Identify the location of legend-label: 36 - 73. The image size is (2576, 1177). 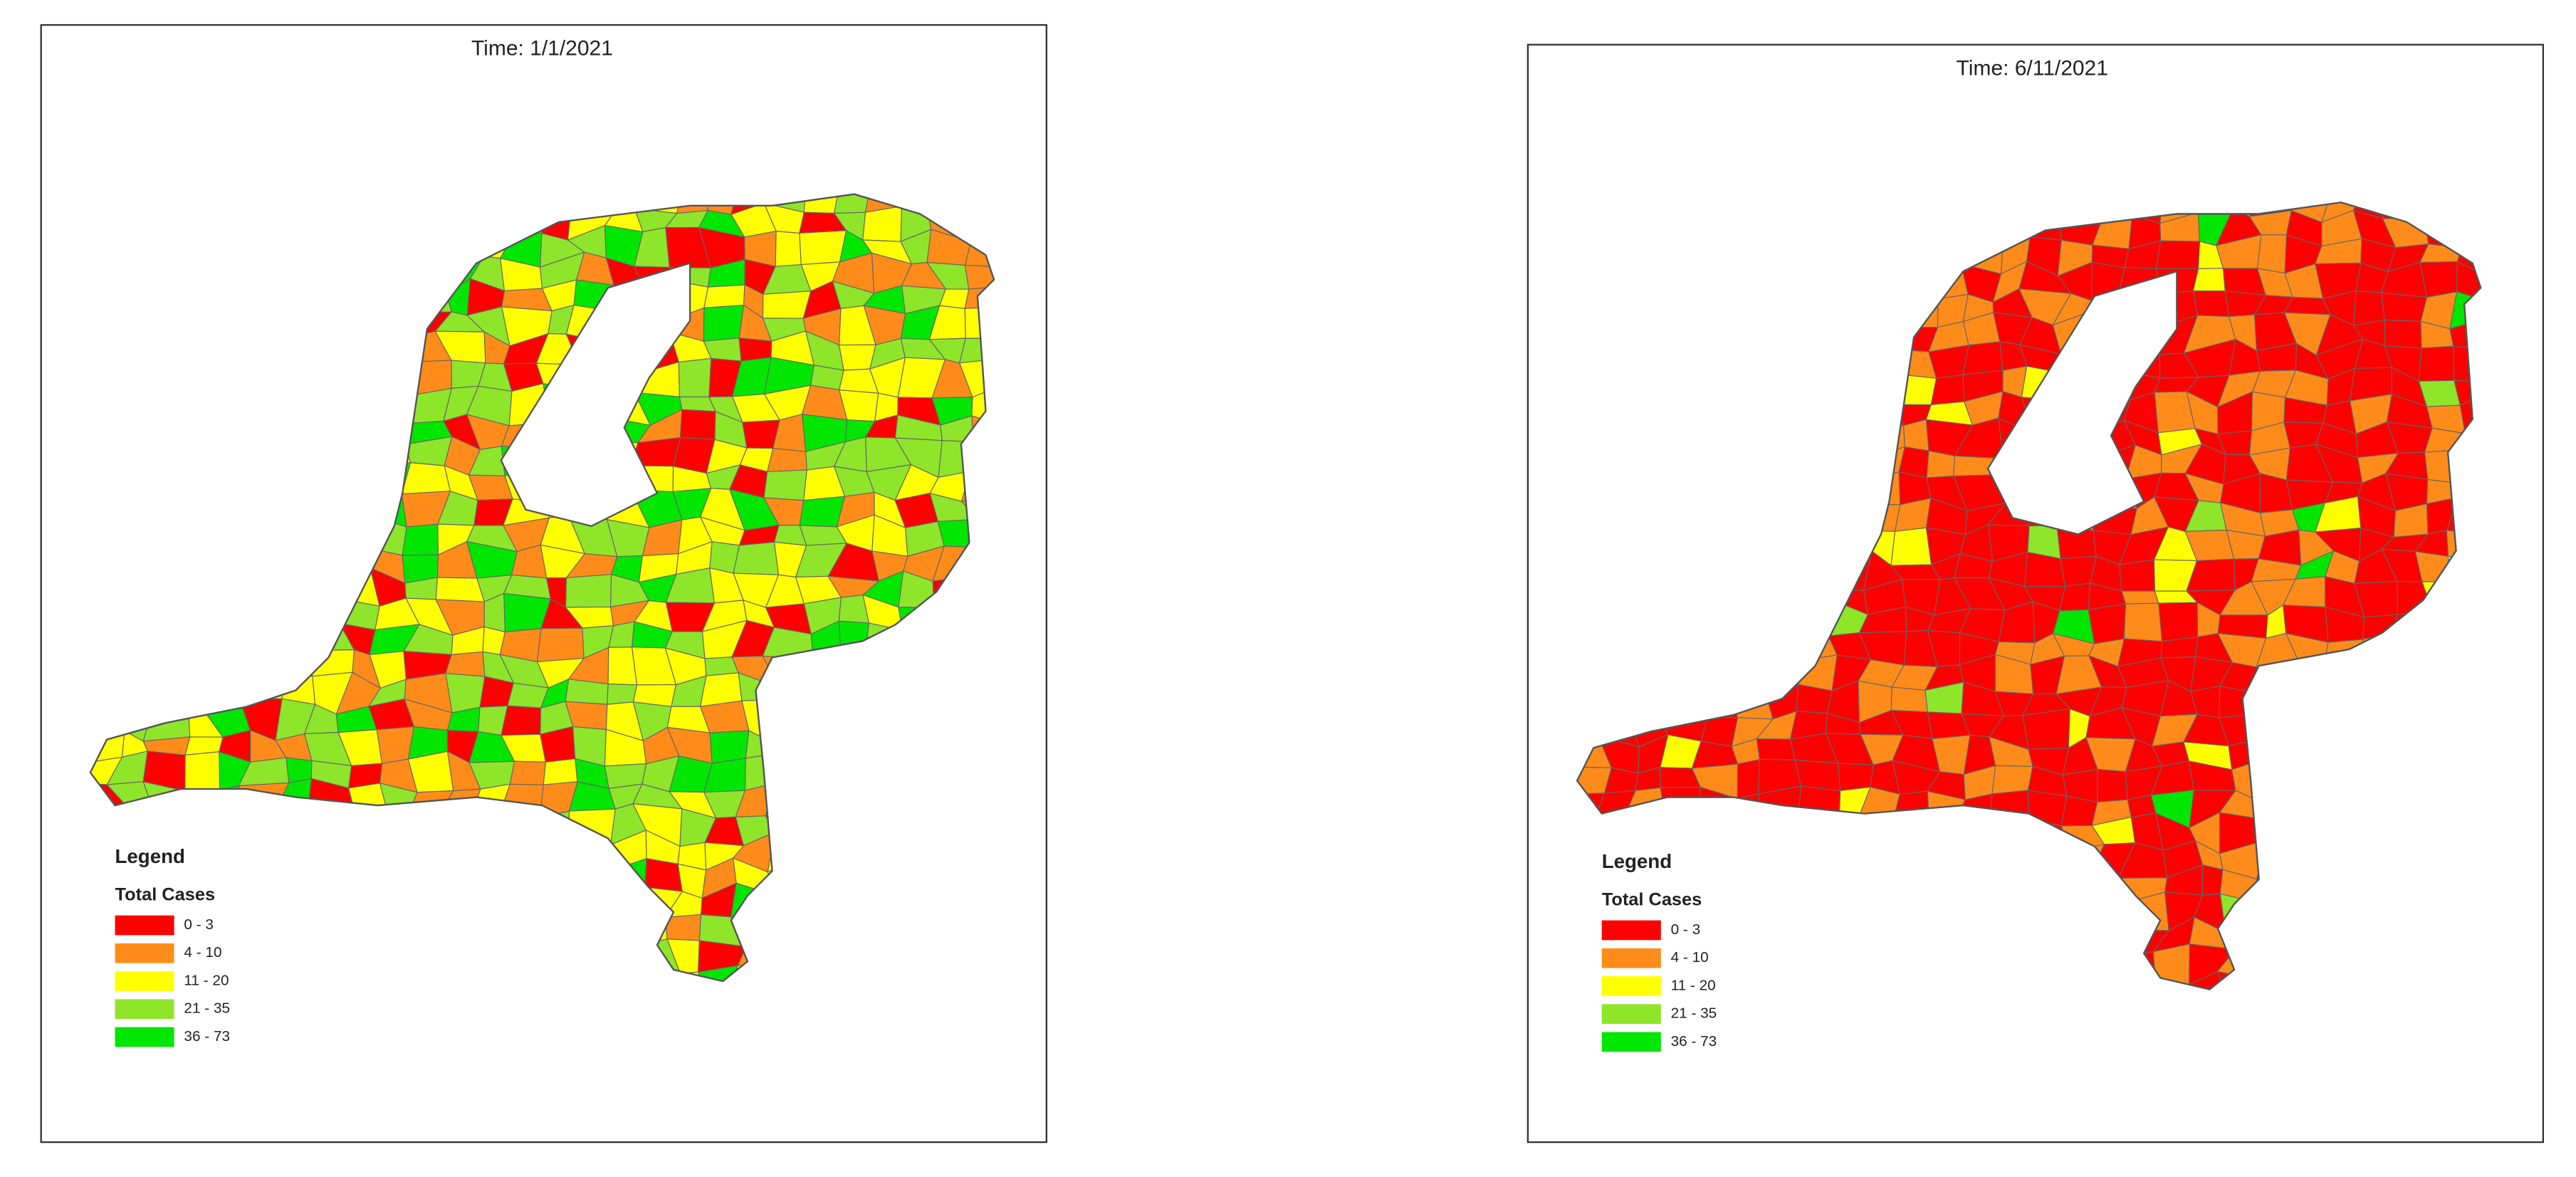
(207, 1036).